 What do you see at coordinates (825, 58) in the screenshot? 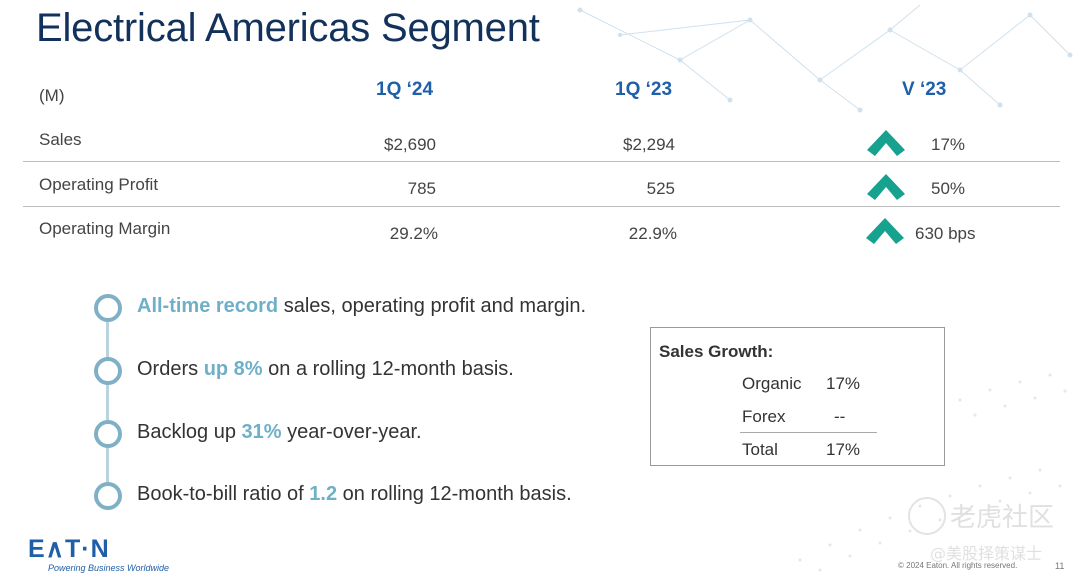
I see `network-decoration` at bounding box center [825, 58].